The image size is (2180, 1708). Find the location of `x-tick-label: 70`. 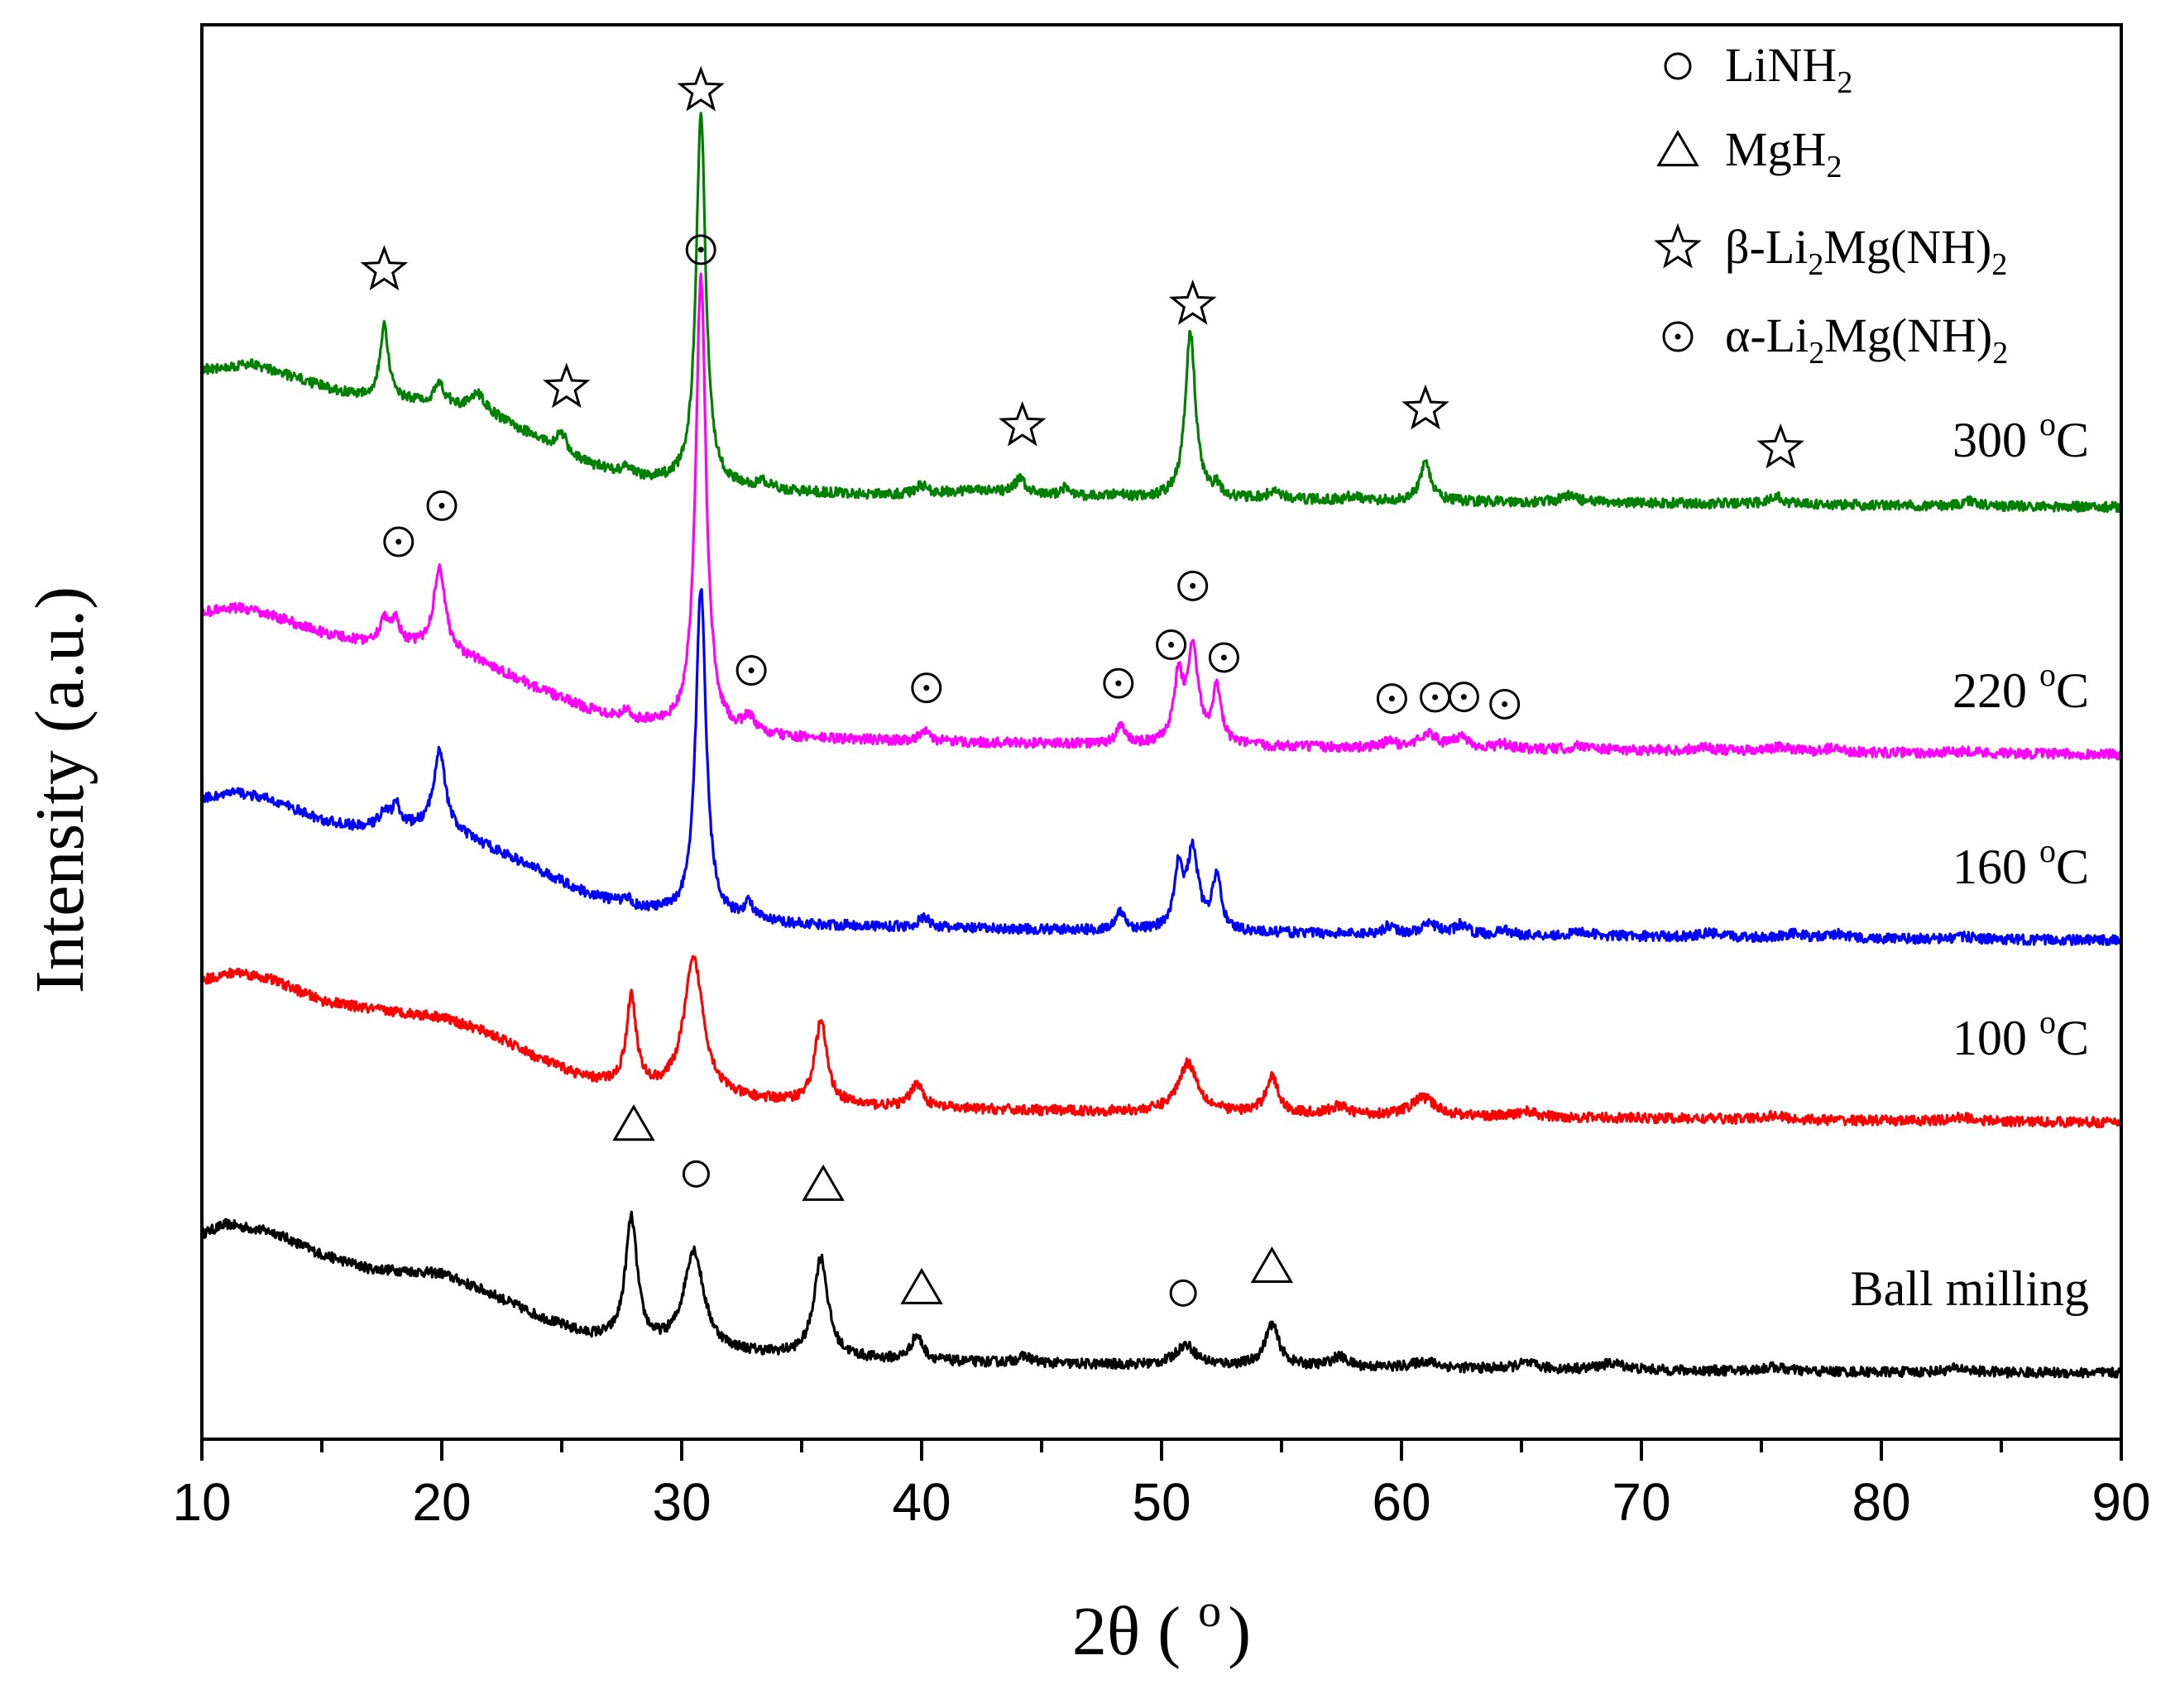

x-tick-label: 70 is located at coordinates (1641, 1502).